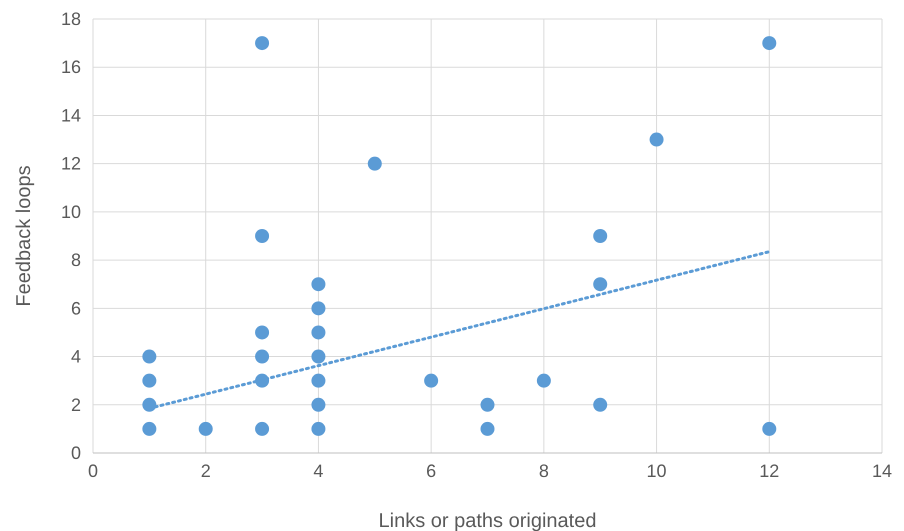 Image resolution: width=904 pixels, height=531 pixels. Describe the element at coordinates (70, 19) in the screenshot. I see `y-tick-label: 18` at that location.